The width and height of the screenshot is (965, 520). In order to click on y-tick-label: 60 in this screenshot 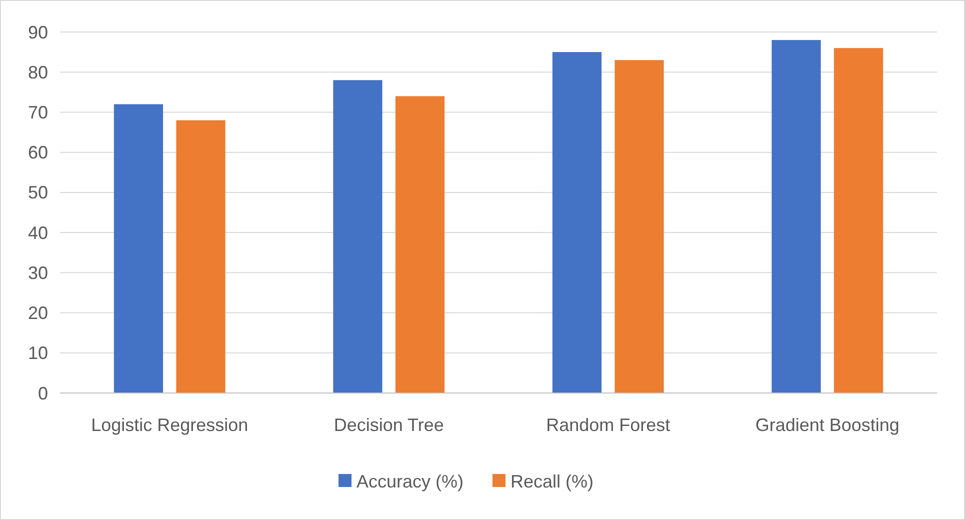, I will do `click(38, 152)`.